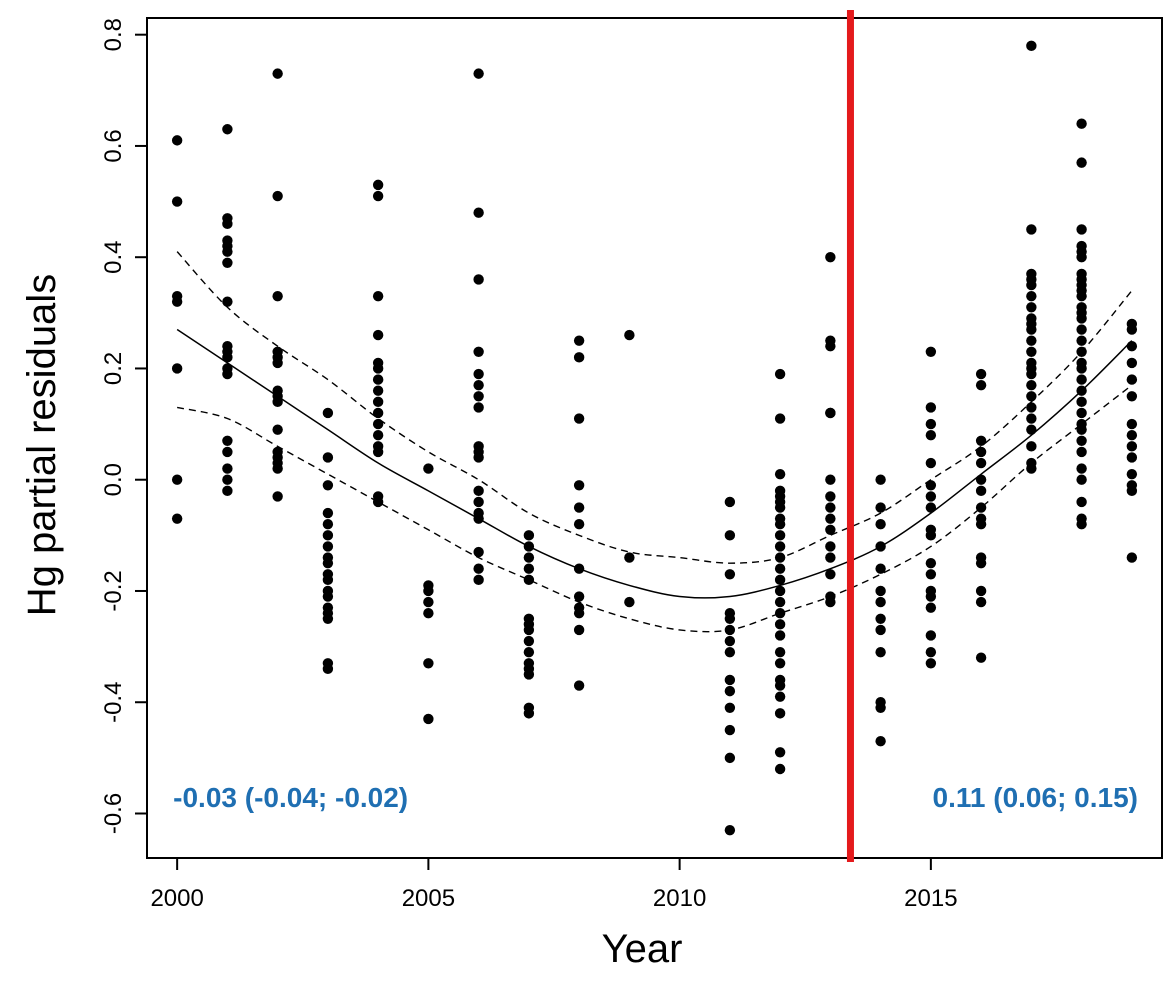 The image size is (1167, 985). Describe the element at coordinates (113, 702) in the screenshot. I see `y-tick-label: -0.4` at that location.